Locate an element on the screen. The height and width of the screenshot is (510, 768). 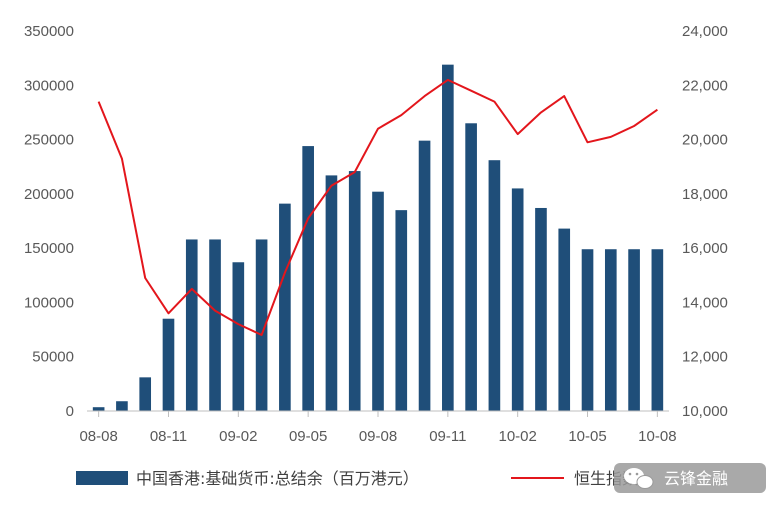
x-axis-ticks is located at coordinates (378, 414).